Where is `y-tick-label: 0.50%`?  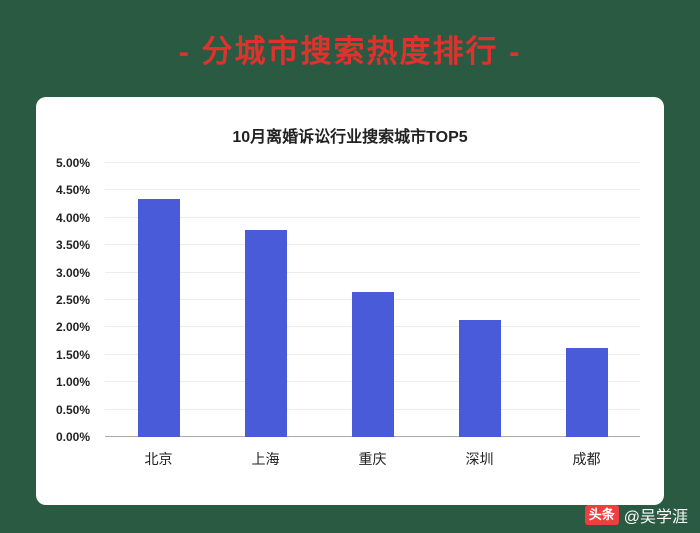 y-tick-label: 0.50% is located at coordinates (72, 409).